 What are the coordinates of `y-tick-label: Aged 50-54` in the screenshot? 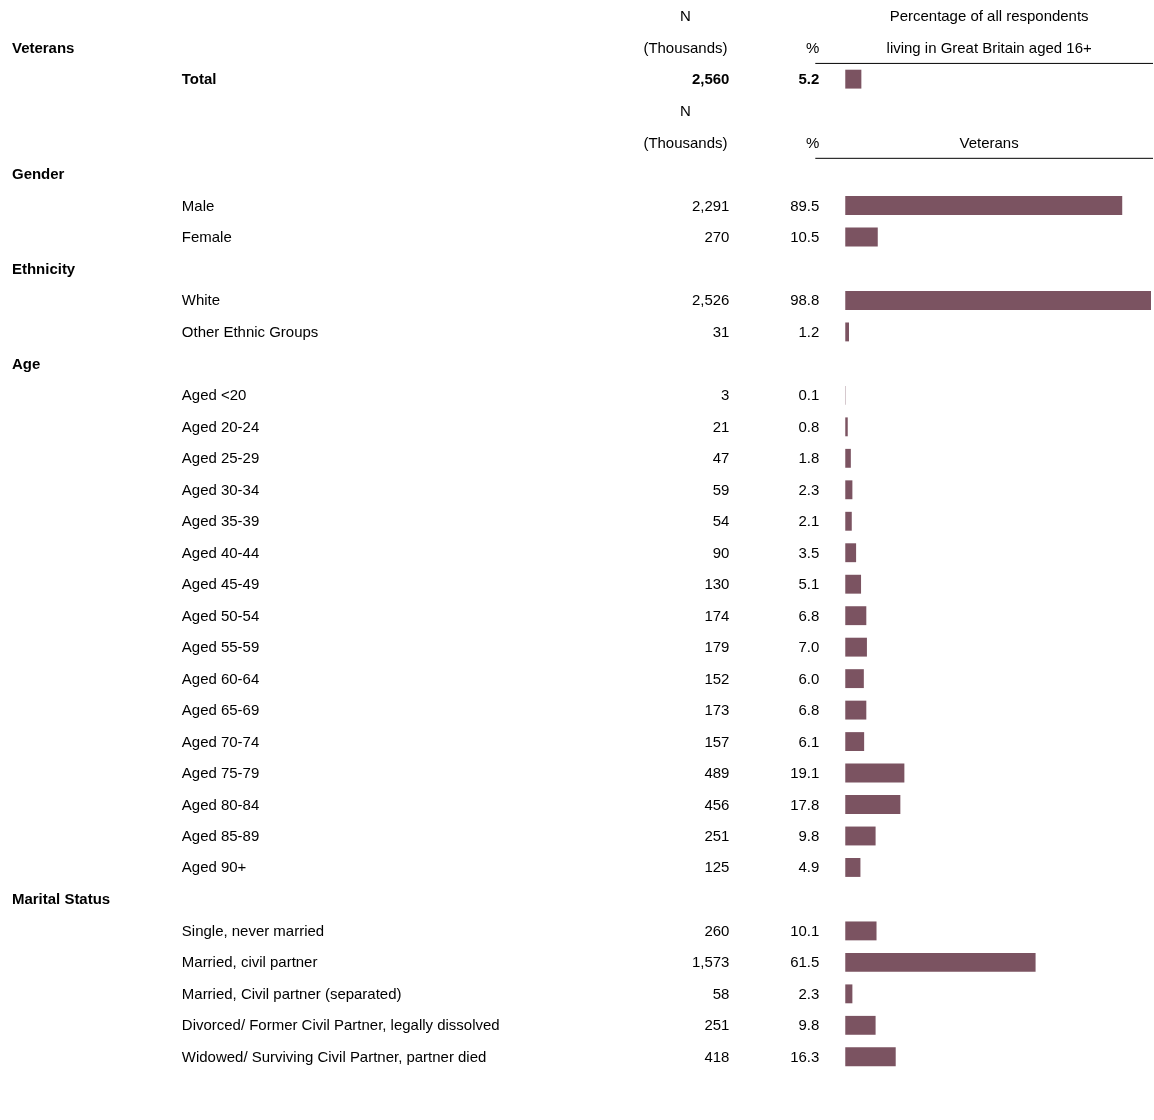 It's located at (220, 615).